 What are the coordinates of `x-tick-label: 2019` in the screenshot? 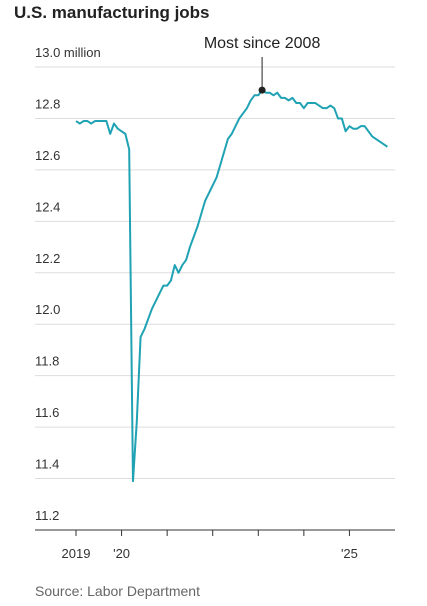 It's located at (76, 553).